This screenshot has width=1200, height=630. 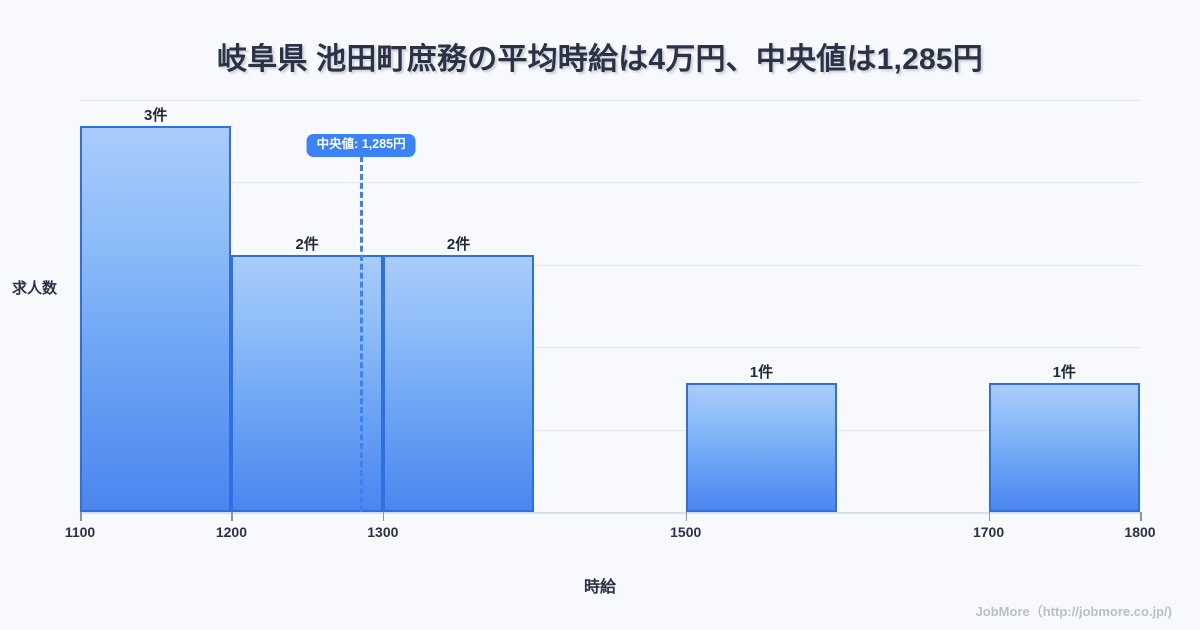 I want to click on median-badge: 中央値: 1,285円, so click(x=361, y=145).